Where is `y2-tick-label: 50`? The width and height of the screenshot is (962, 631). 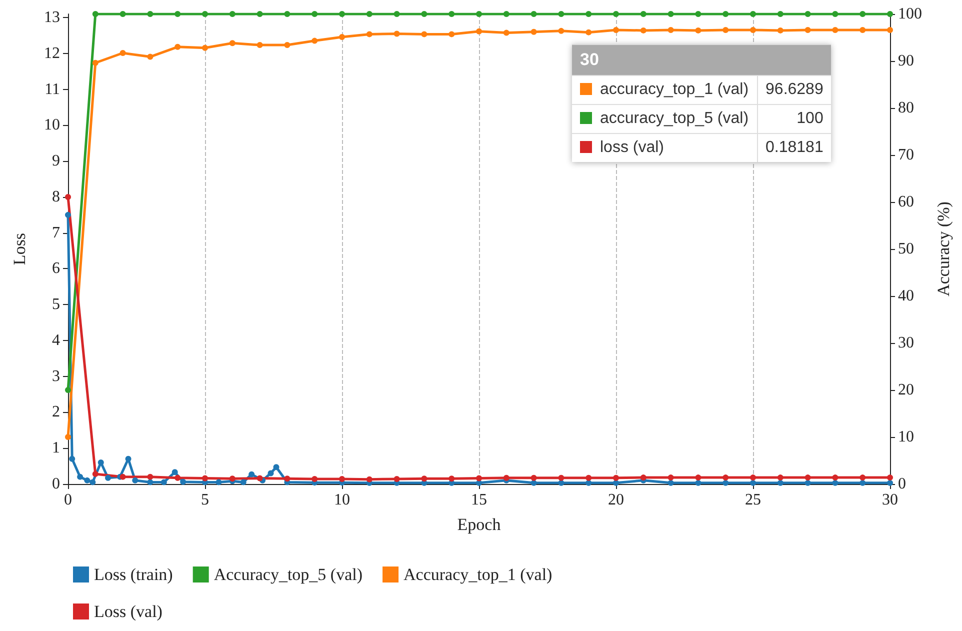 y2-tick-label: 50 is located at coordinates (906, 249).